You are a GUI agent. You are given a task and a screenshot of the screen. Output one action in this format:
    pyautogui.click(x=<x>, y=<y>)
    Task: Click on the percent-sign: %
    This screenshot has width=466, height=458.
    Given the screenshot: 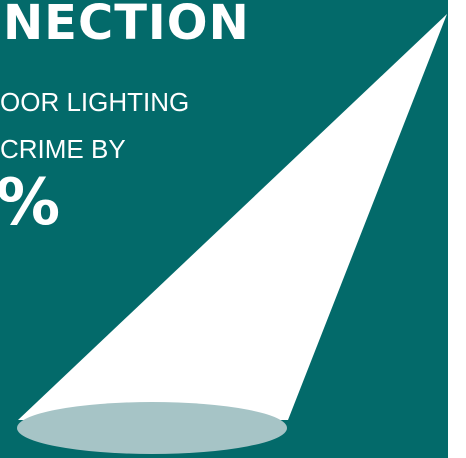 What is the action you would take?
    pyautogui.click(x=30, y=203)
    